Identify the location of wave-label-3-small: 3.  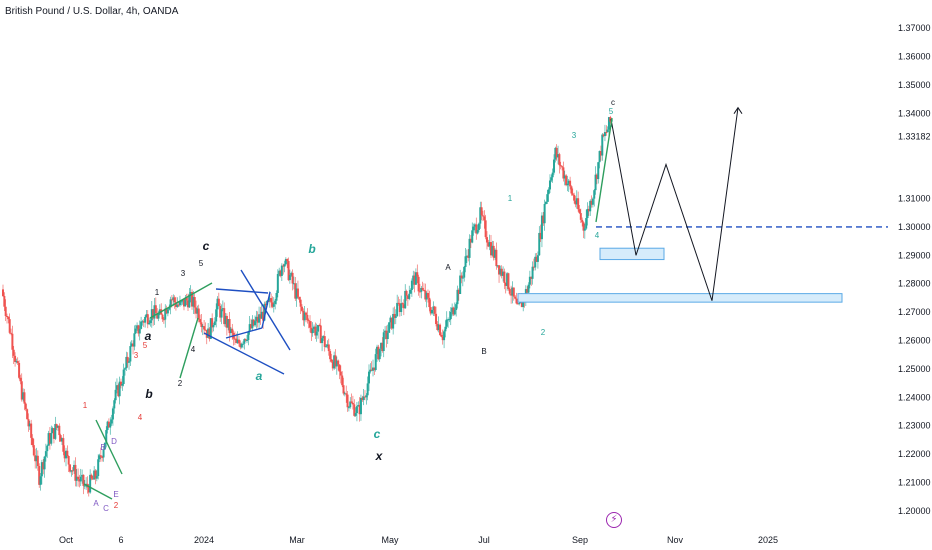
(183, 273).